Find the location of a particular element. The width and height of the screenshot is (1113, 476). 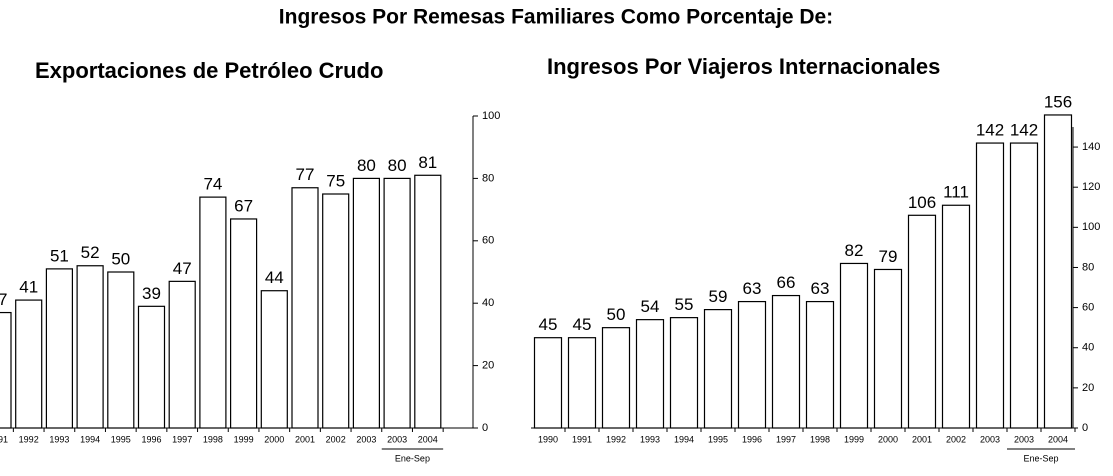

value-label: 45 is located at coordinates (548, 324).